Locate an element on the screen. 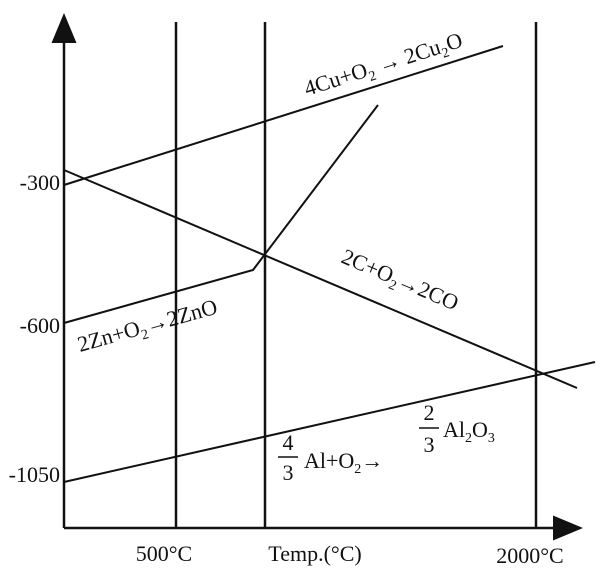 The width and height of the screenshot is (602, 576). y-tick-label: -300 is located at coordinates (40, 182).